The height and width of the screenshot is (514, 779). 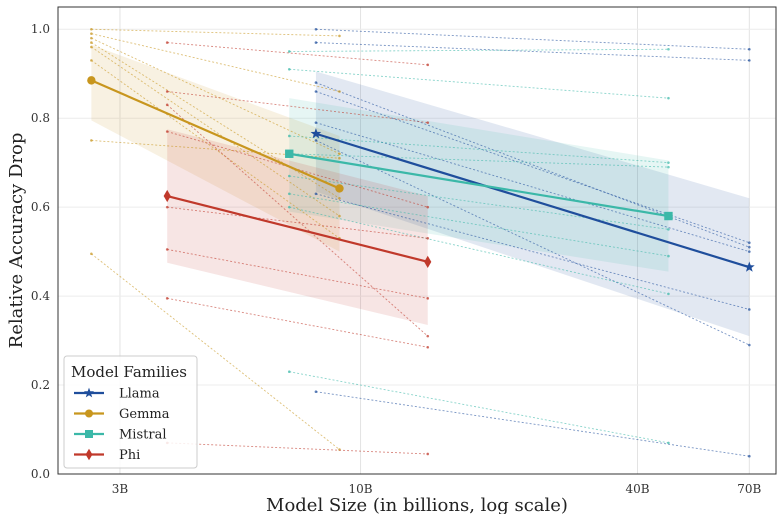 I want to click on llama-mean-line, so click(x=532, y=200).